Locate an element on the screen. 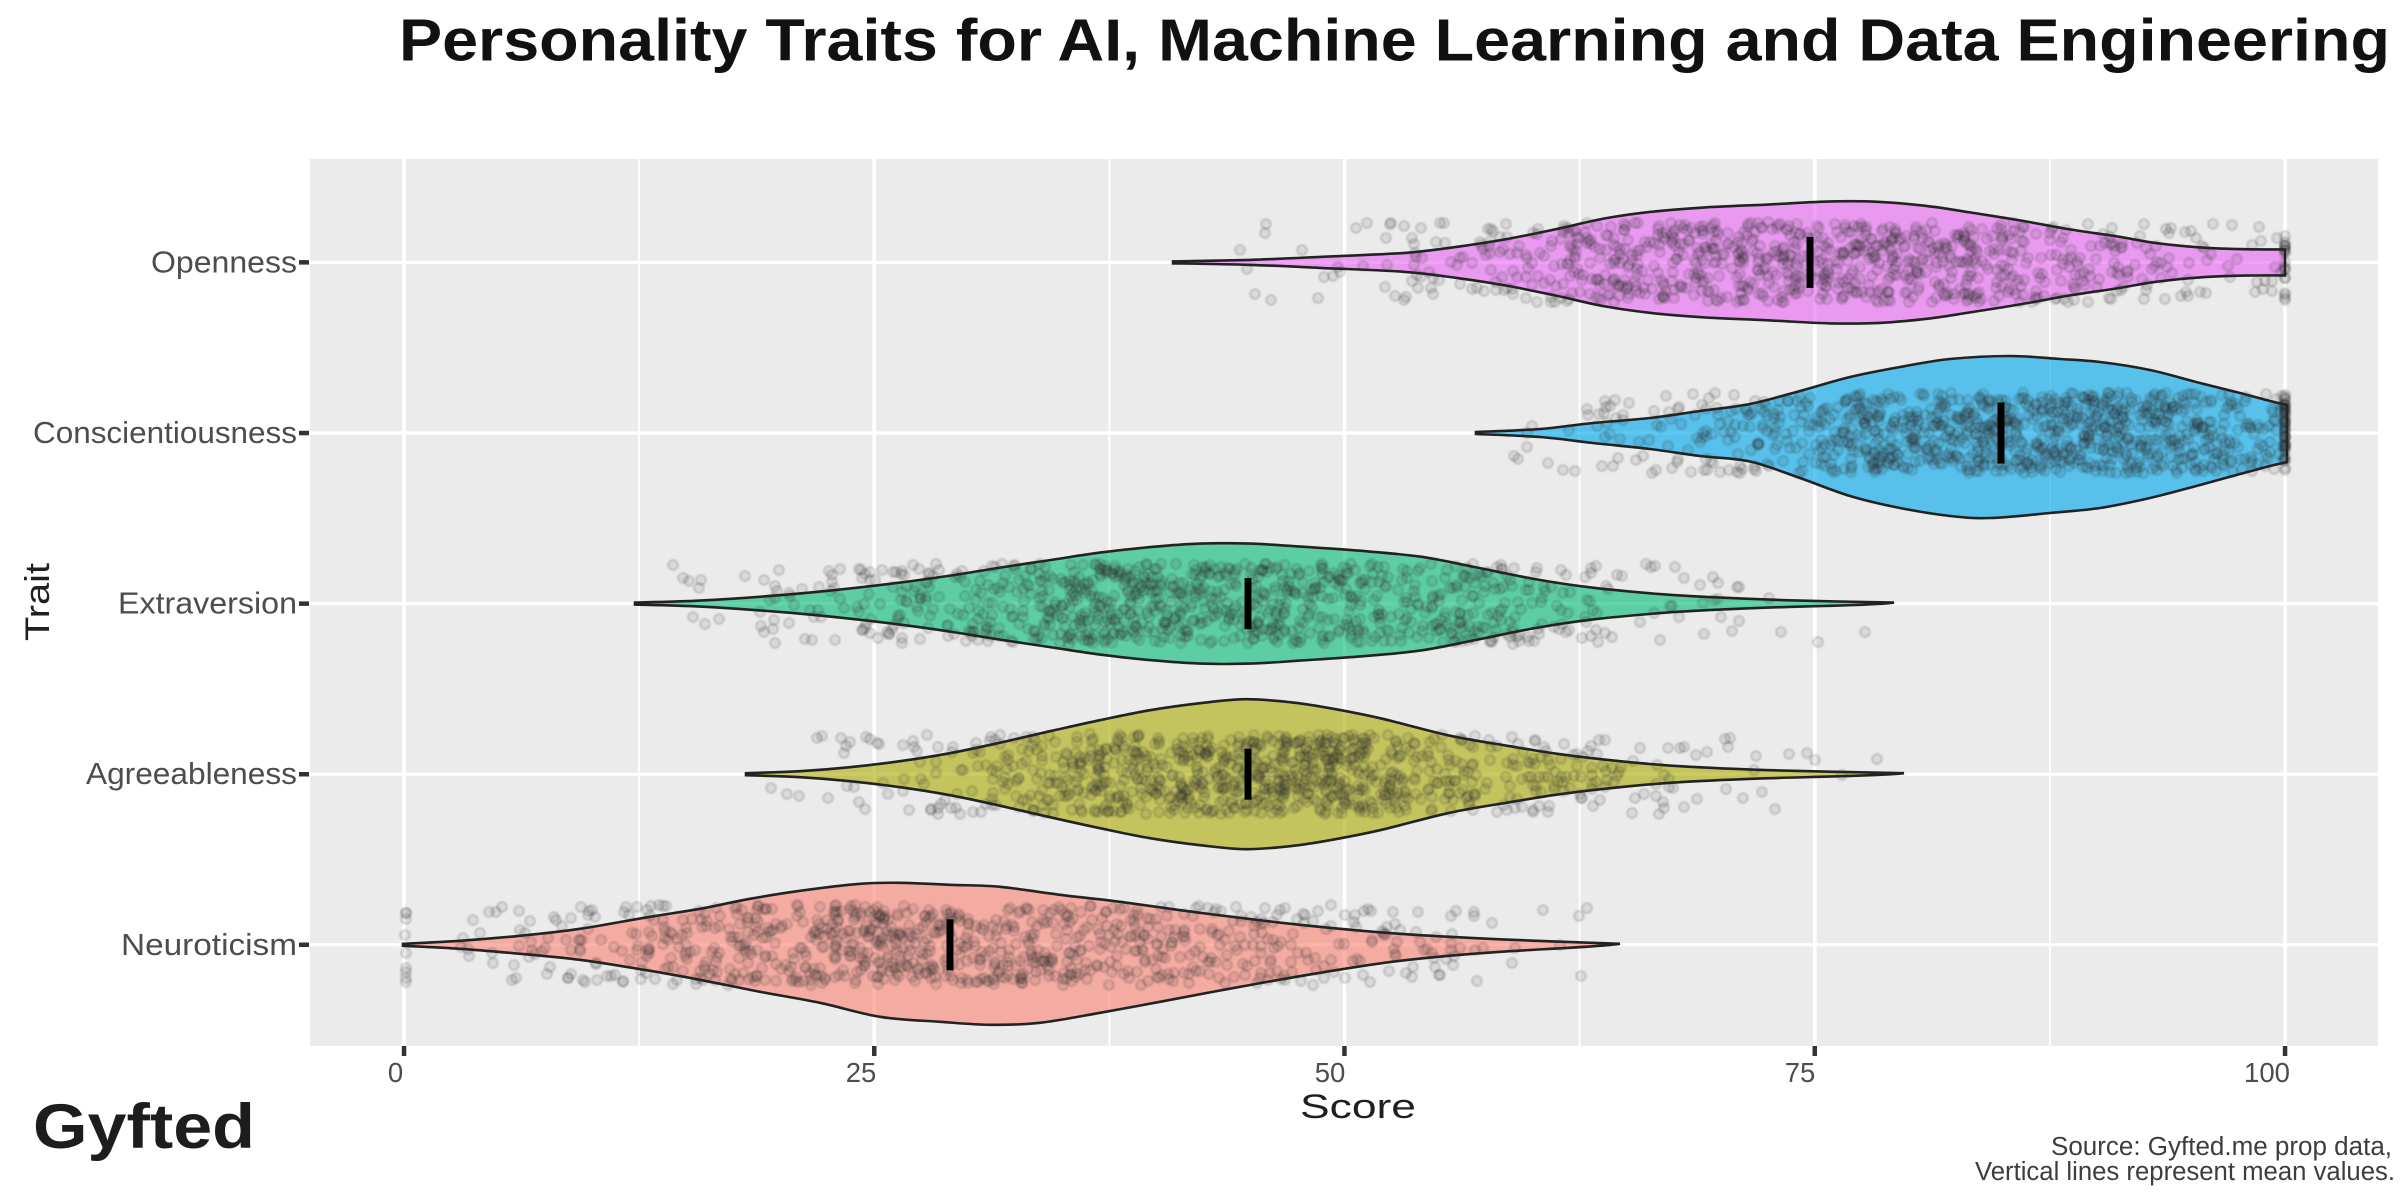 Image resolution: width=2400 pixels, height=1200 pixels. svg-text: Source: Gyfted.me prop data, is located at coordinates (2221, 1147).